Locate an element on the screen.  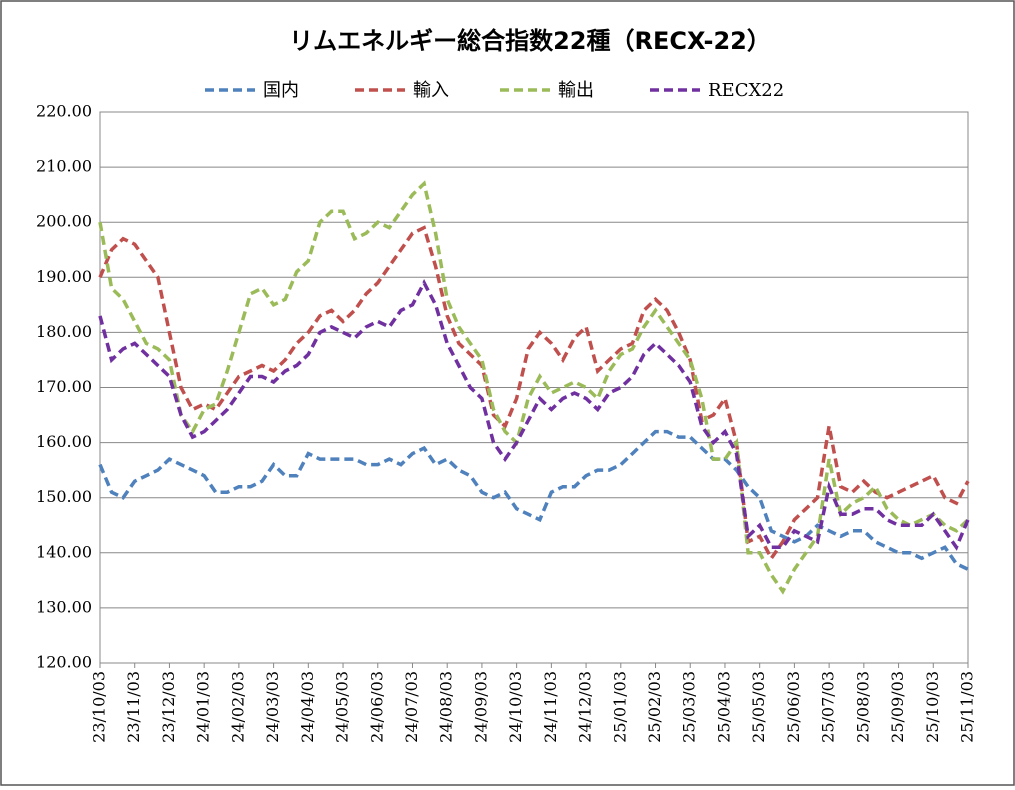
legend-label: 輸入 is located at coordinates (431, 90).